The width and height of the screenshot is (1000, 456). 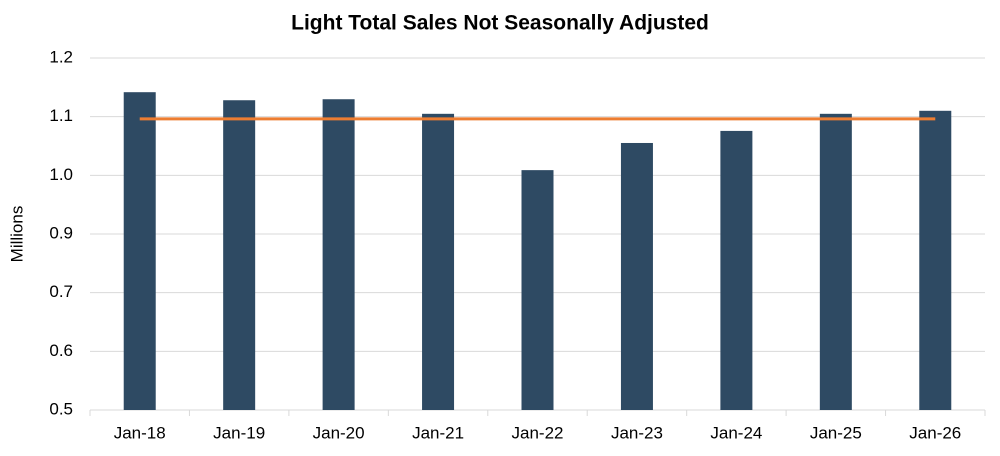 I want to click on y-axis-label: Millions, so click(x=16, y=234).